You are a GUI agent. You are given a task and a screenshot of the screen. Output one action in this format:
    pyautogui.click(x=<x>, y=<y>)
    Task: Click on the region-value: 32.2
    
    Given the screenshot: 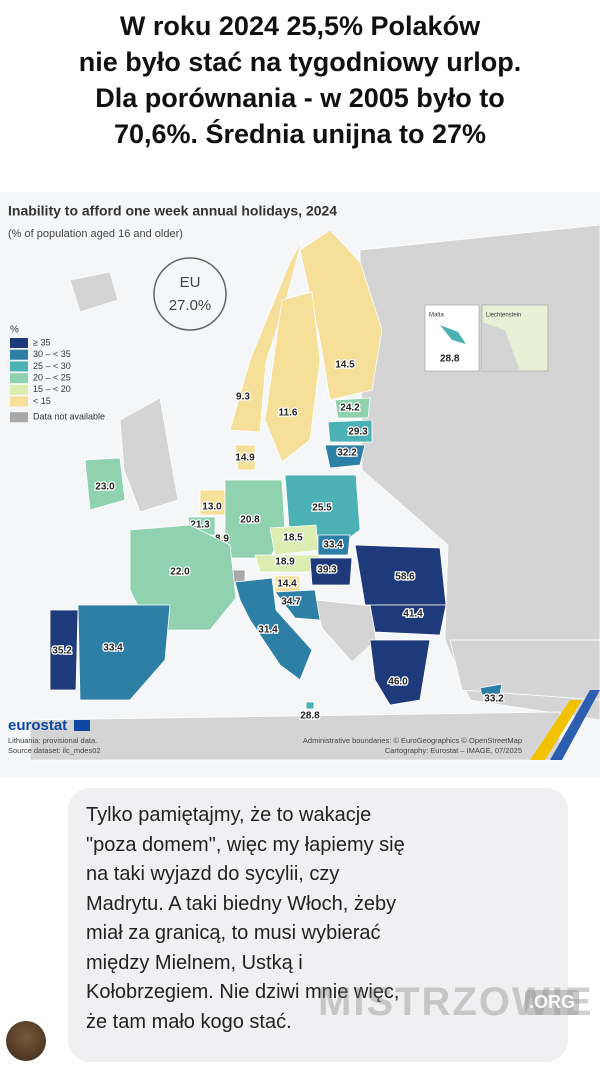 What is the action you would take?
    pyautogui.click(x=347, y=453)
    